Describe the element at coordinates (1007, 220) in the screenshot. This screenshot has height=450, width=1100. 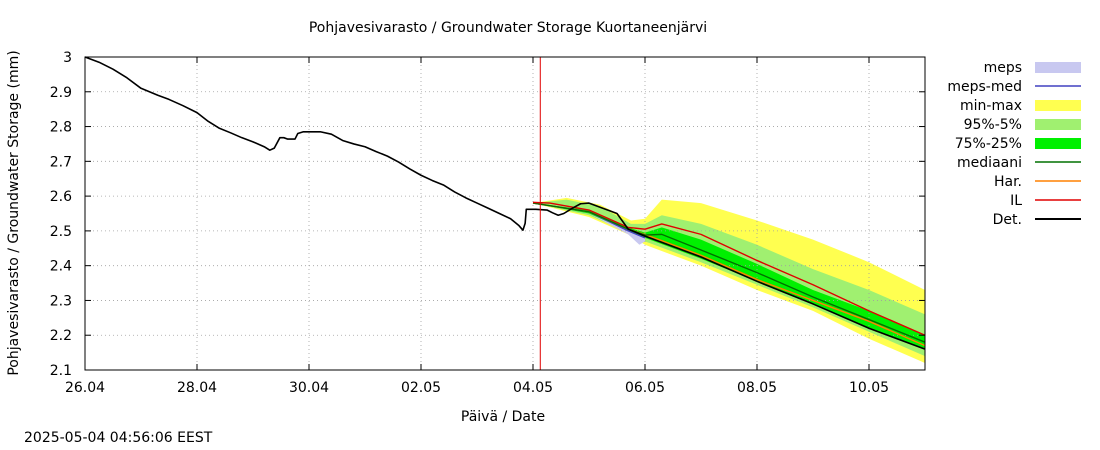
I see `legend-label-det: Det.` at that location.